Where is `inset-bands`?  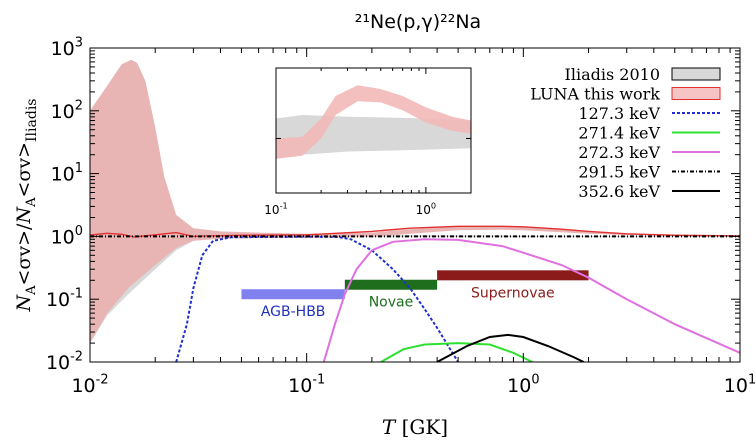
inset-bands is located at coordinates (373, 122).